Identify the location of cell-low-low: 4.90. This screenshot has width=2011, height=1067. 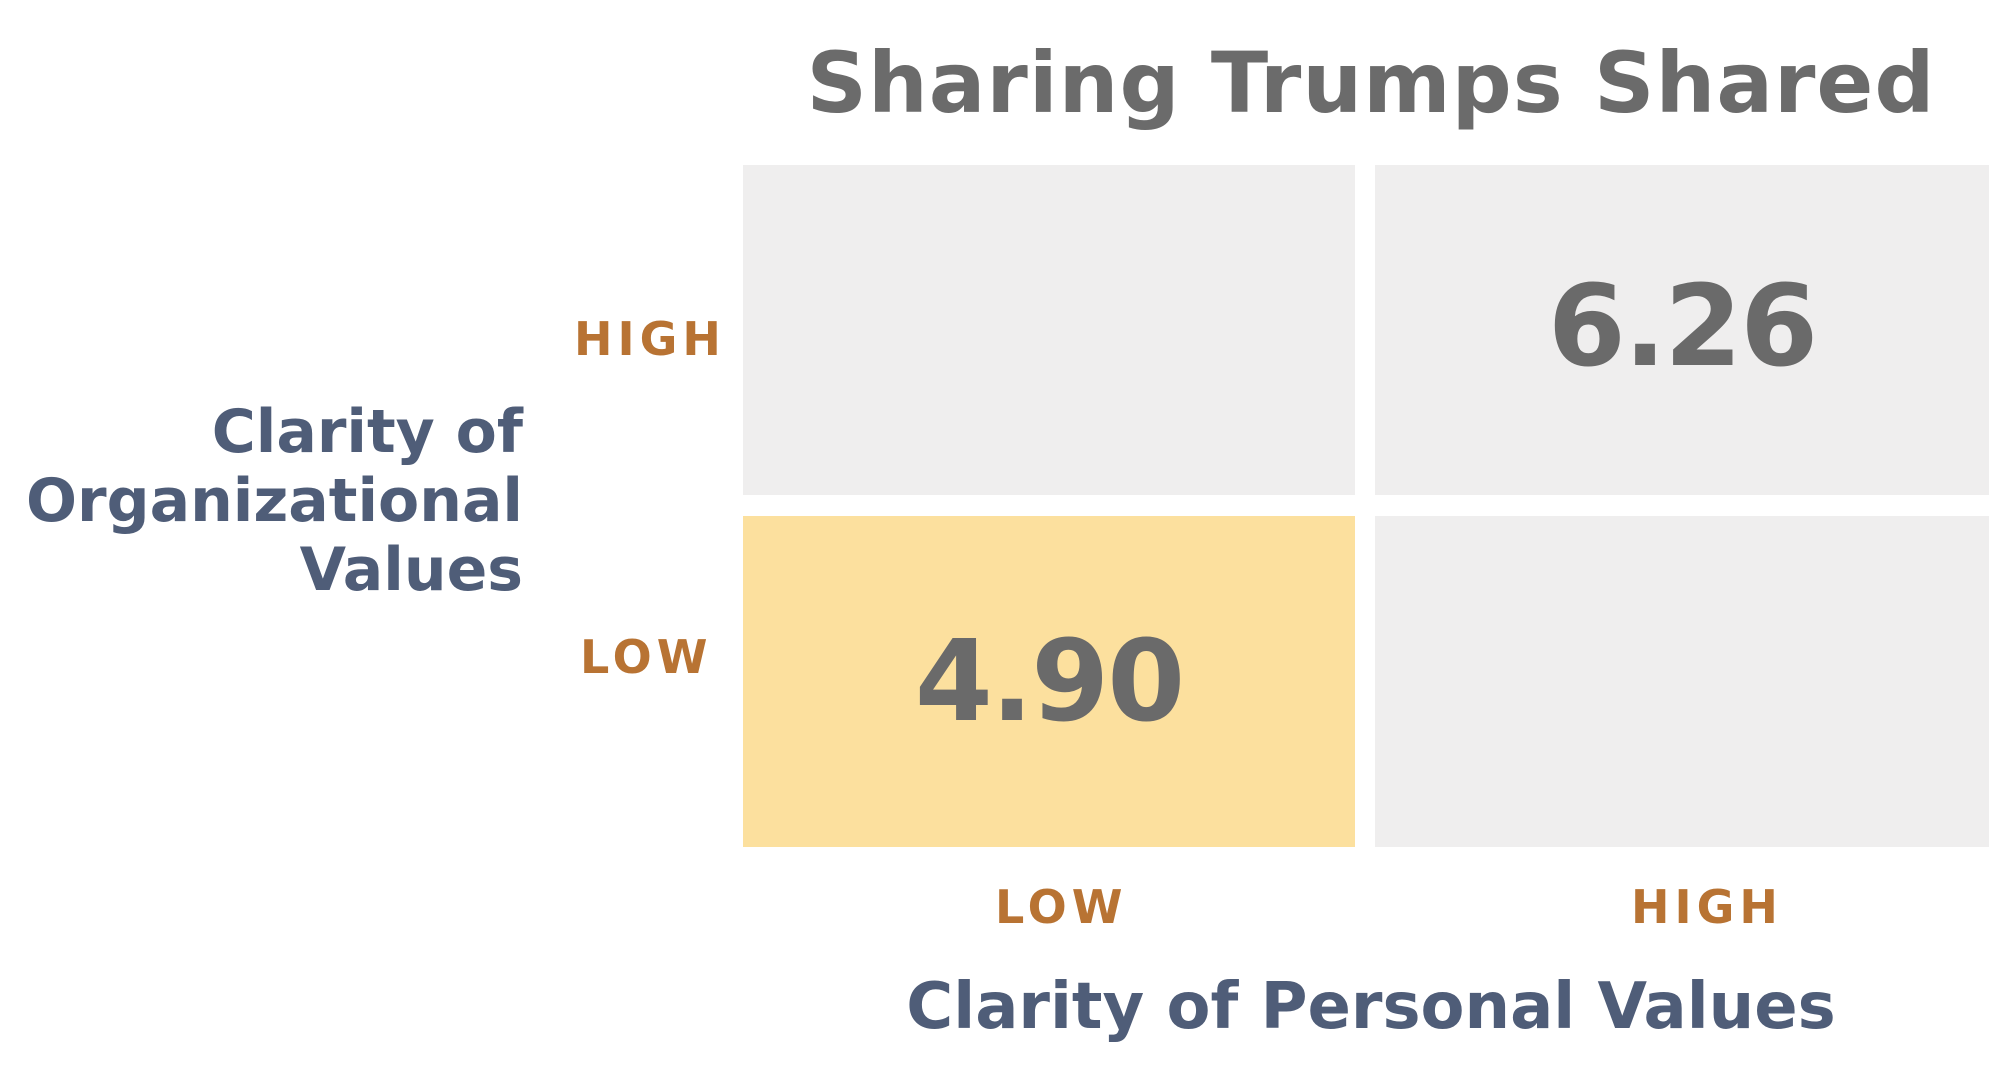
(1049, 681).